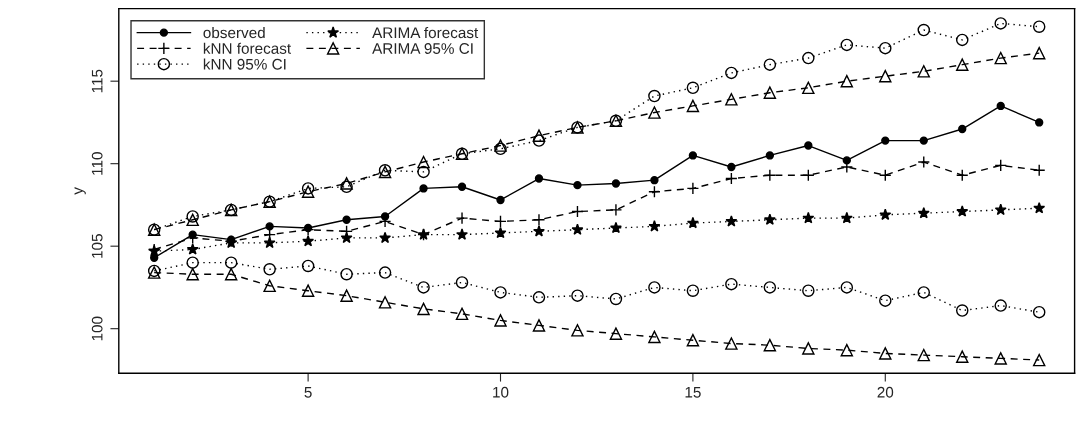 The width and height of the screenshot is (1080, 429). What do you see at coordinates (234, 32) in the screenshot?
I see `legend-label: observed` at bounding box center [234, 32].